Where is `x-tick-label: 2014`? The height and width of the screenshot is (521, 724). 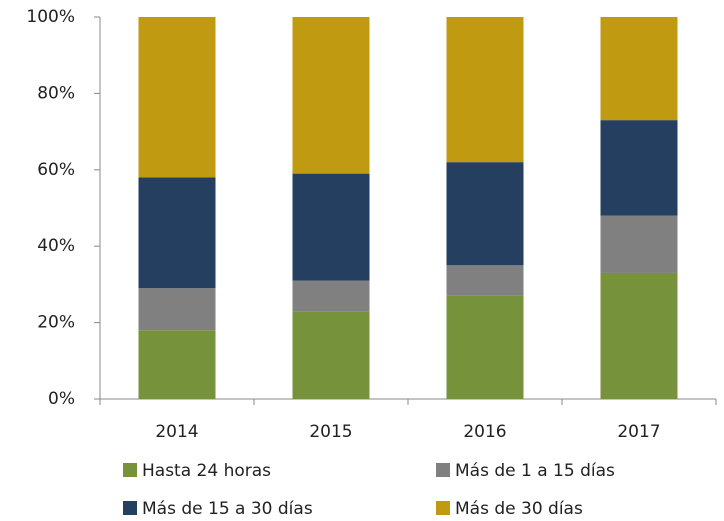 x-tick-label: 2014 is located at coordinates (176, 432).